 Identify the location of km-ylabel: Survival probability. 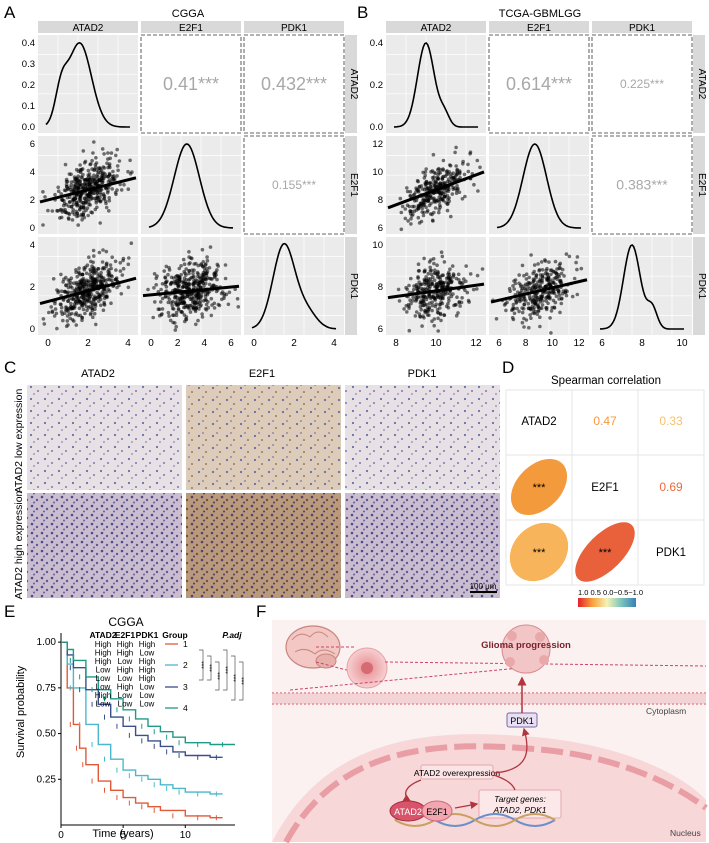
(21, 711).